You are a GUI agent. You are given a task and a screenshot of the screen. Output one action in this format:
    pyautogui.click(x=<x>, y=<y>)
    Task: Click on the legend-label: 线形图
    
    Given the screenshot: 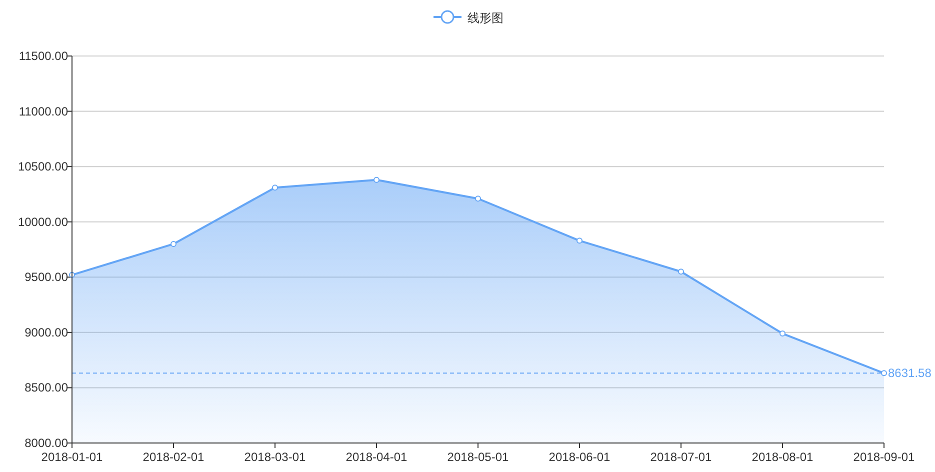 What is the action you would take?
    pyautogui.click(x=486, y=18)
    